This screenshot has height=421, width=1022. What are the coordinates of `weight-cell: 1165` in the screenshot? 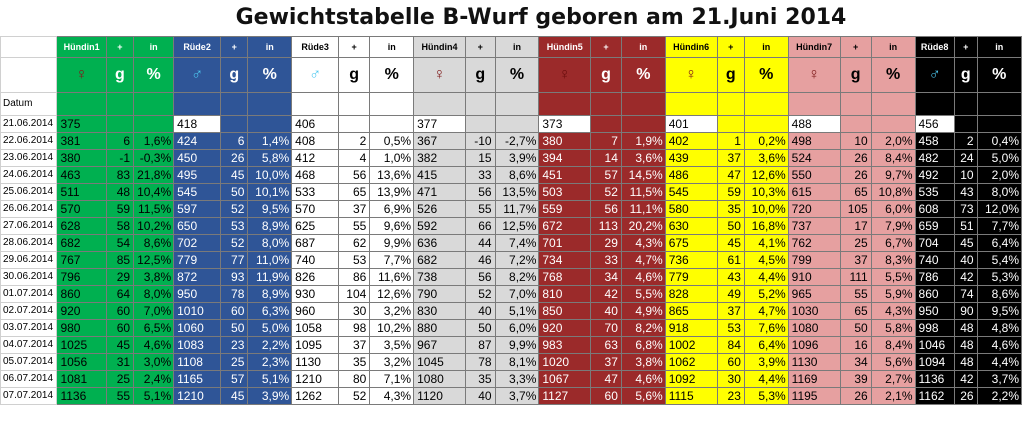 It's located at (197, 379).